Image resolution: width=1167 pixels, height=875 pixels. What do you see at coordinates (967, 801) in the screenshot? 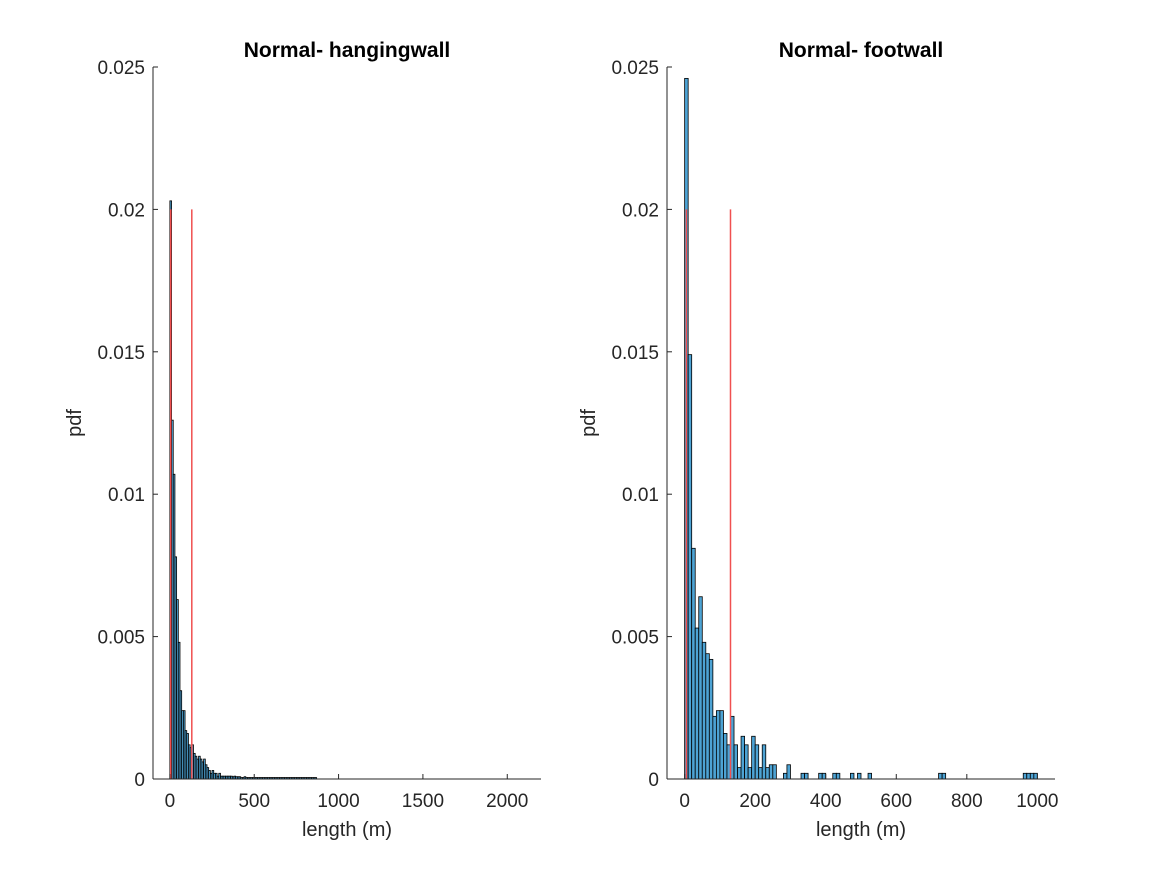
I see `x-tick-label: 800` at bounding box center [967, 801].